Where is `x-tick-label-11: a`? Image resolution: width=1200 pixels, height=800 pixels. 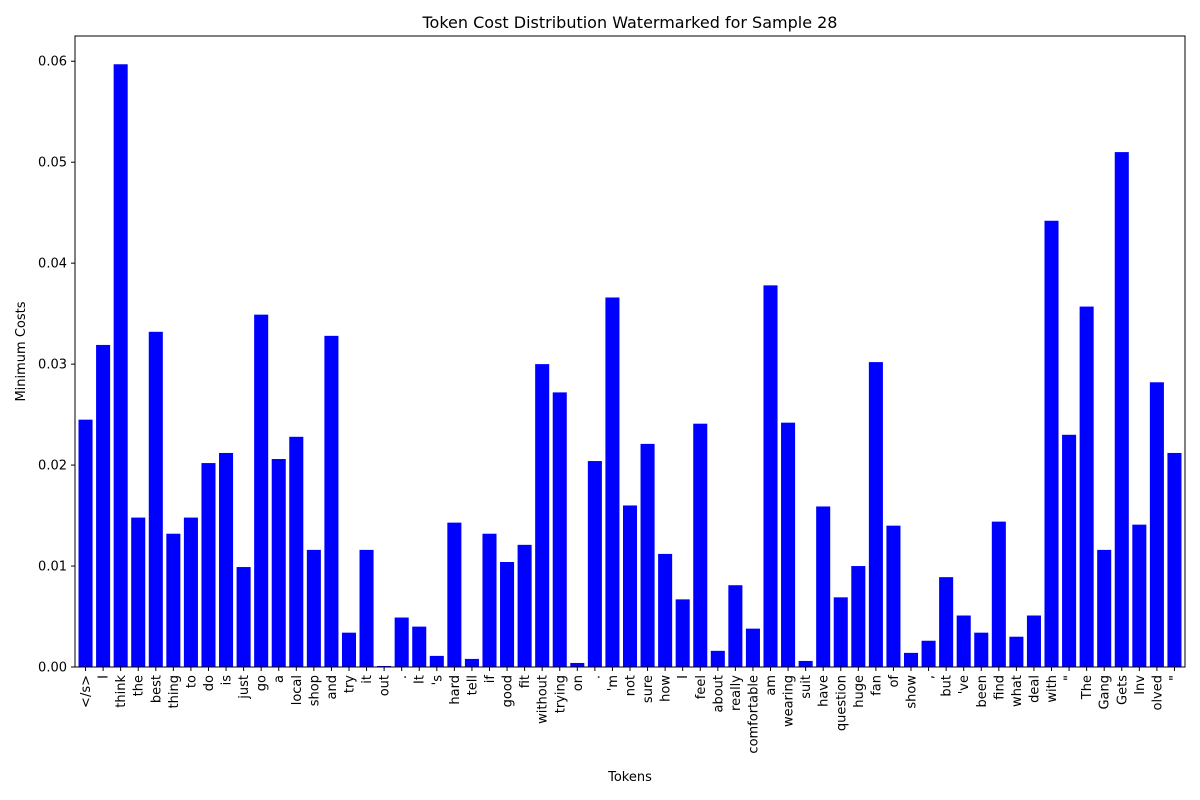 x-tick-label-11: a is located at coordinates (279, 679).